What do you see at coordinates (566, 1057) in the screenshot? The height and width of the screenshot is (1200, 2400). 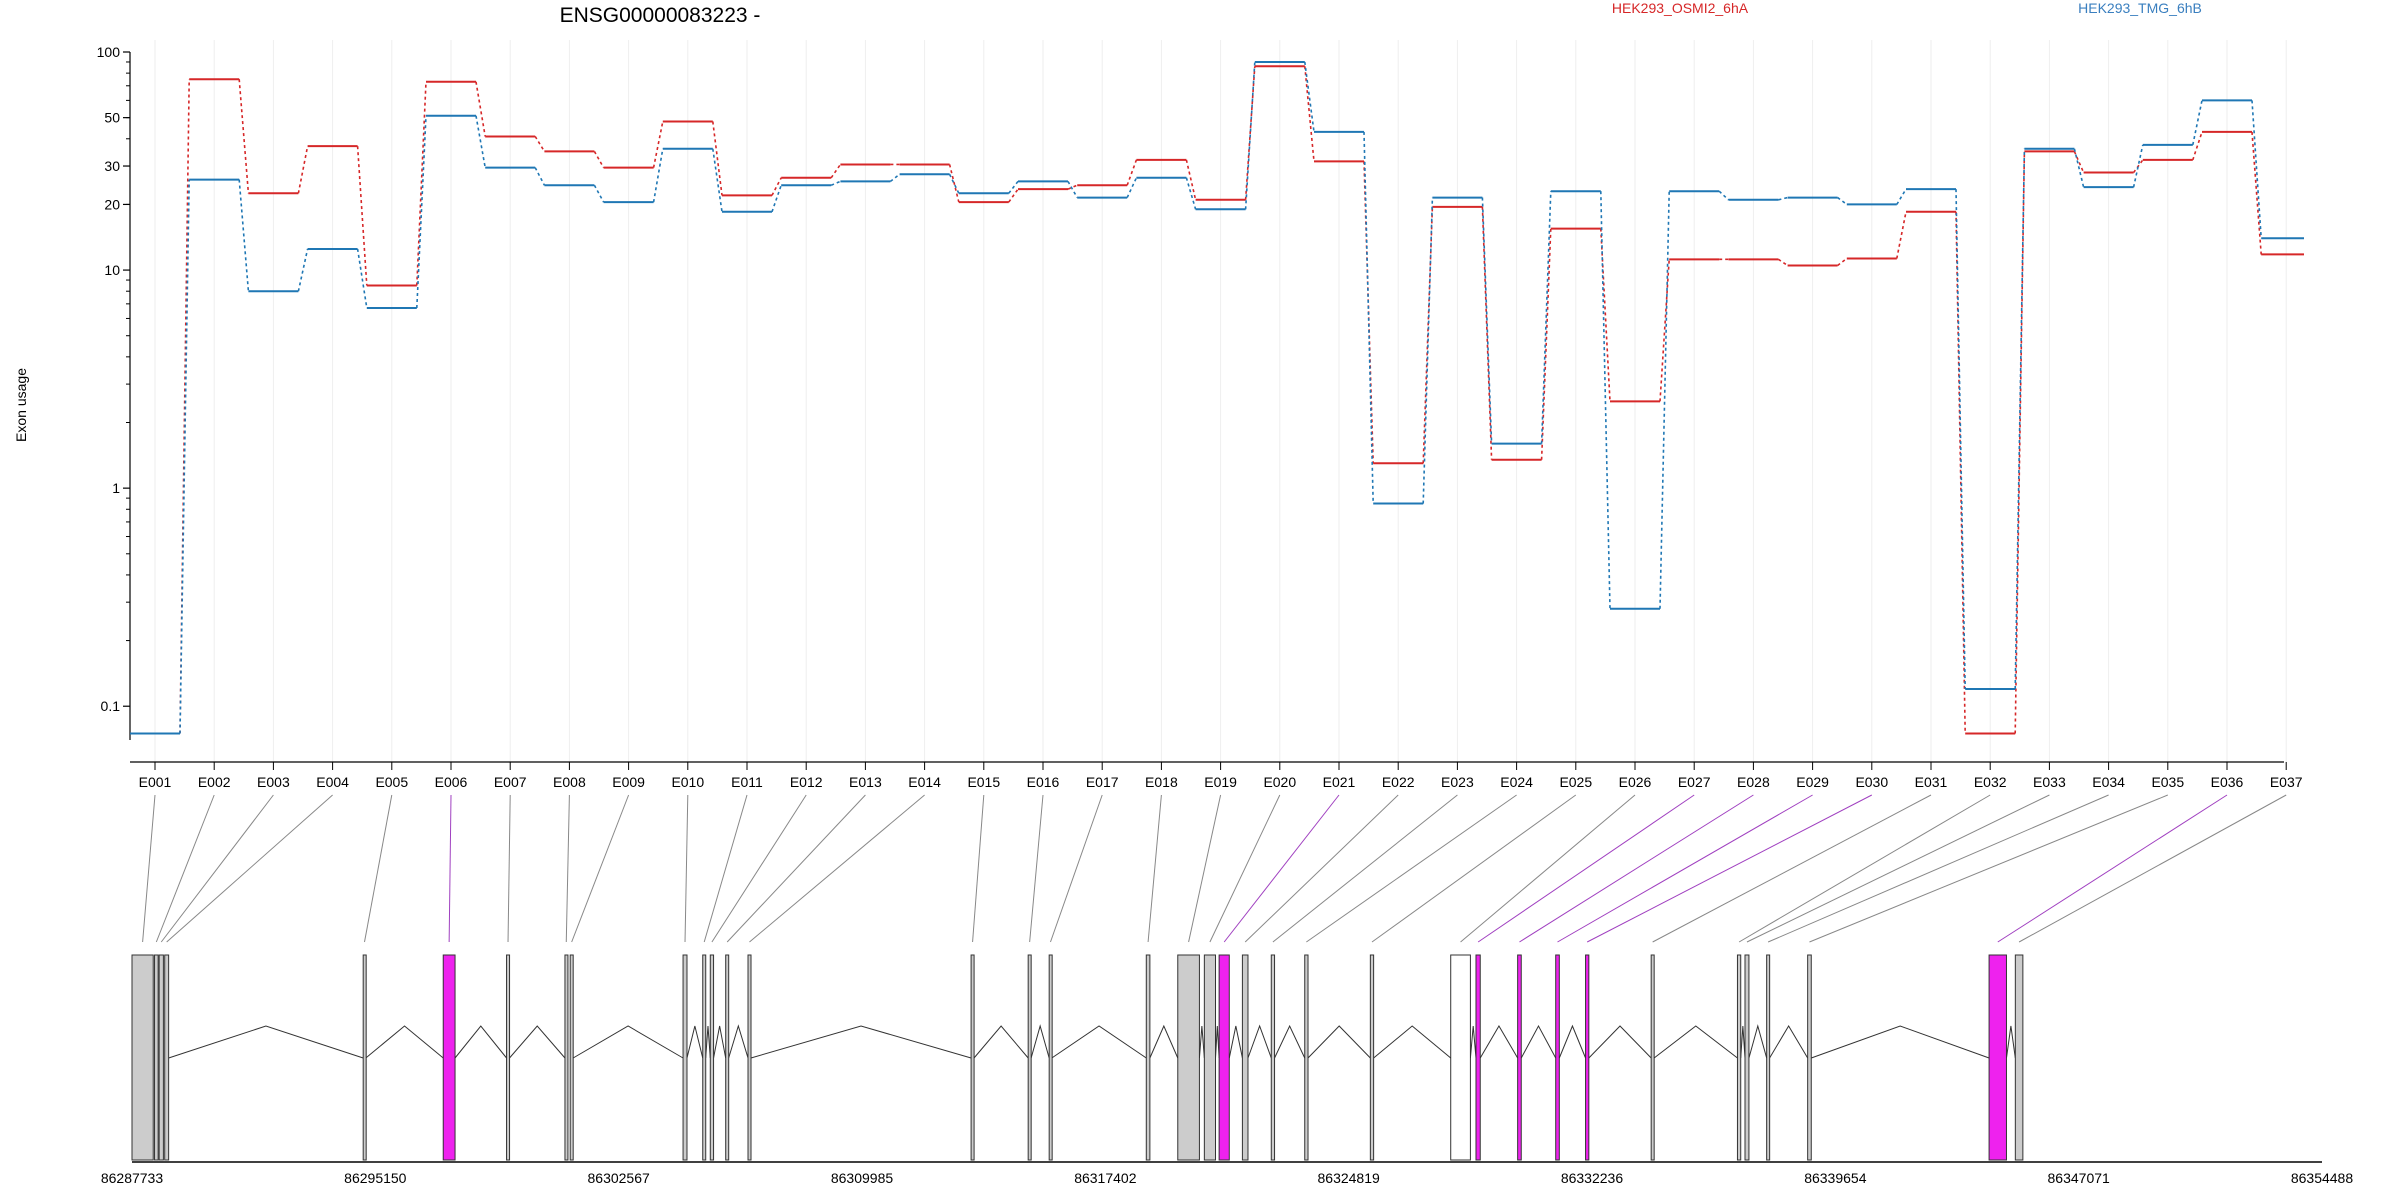 I see `exon-box-e008` at bounding box center [566, 1057].